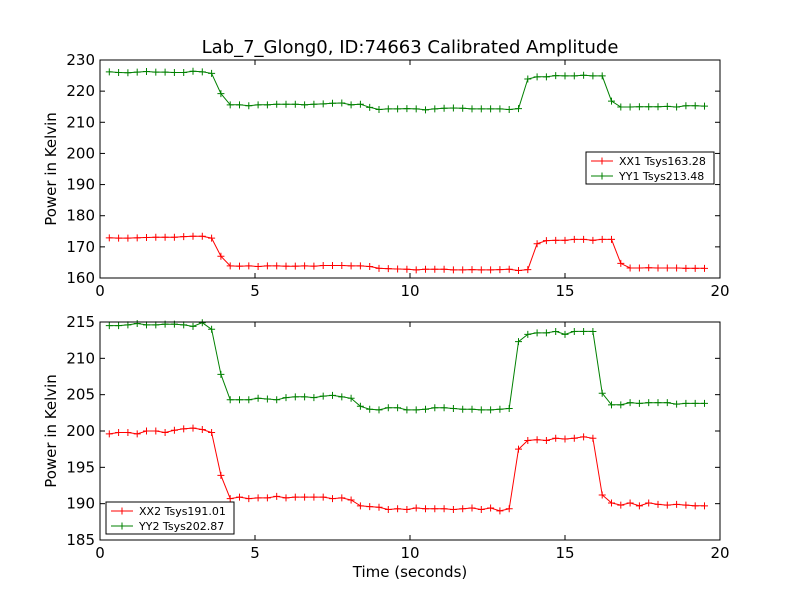 The width and height of the screenshot is (800, 600). I want to click on legend: XX1 Tsys163.28 YY1 Tsys213.48, so click(650, 168).